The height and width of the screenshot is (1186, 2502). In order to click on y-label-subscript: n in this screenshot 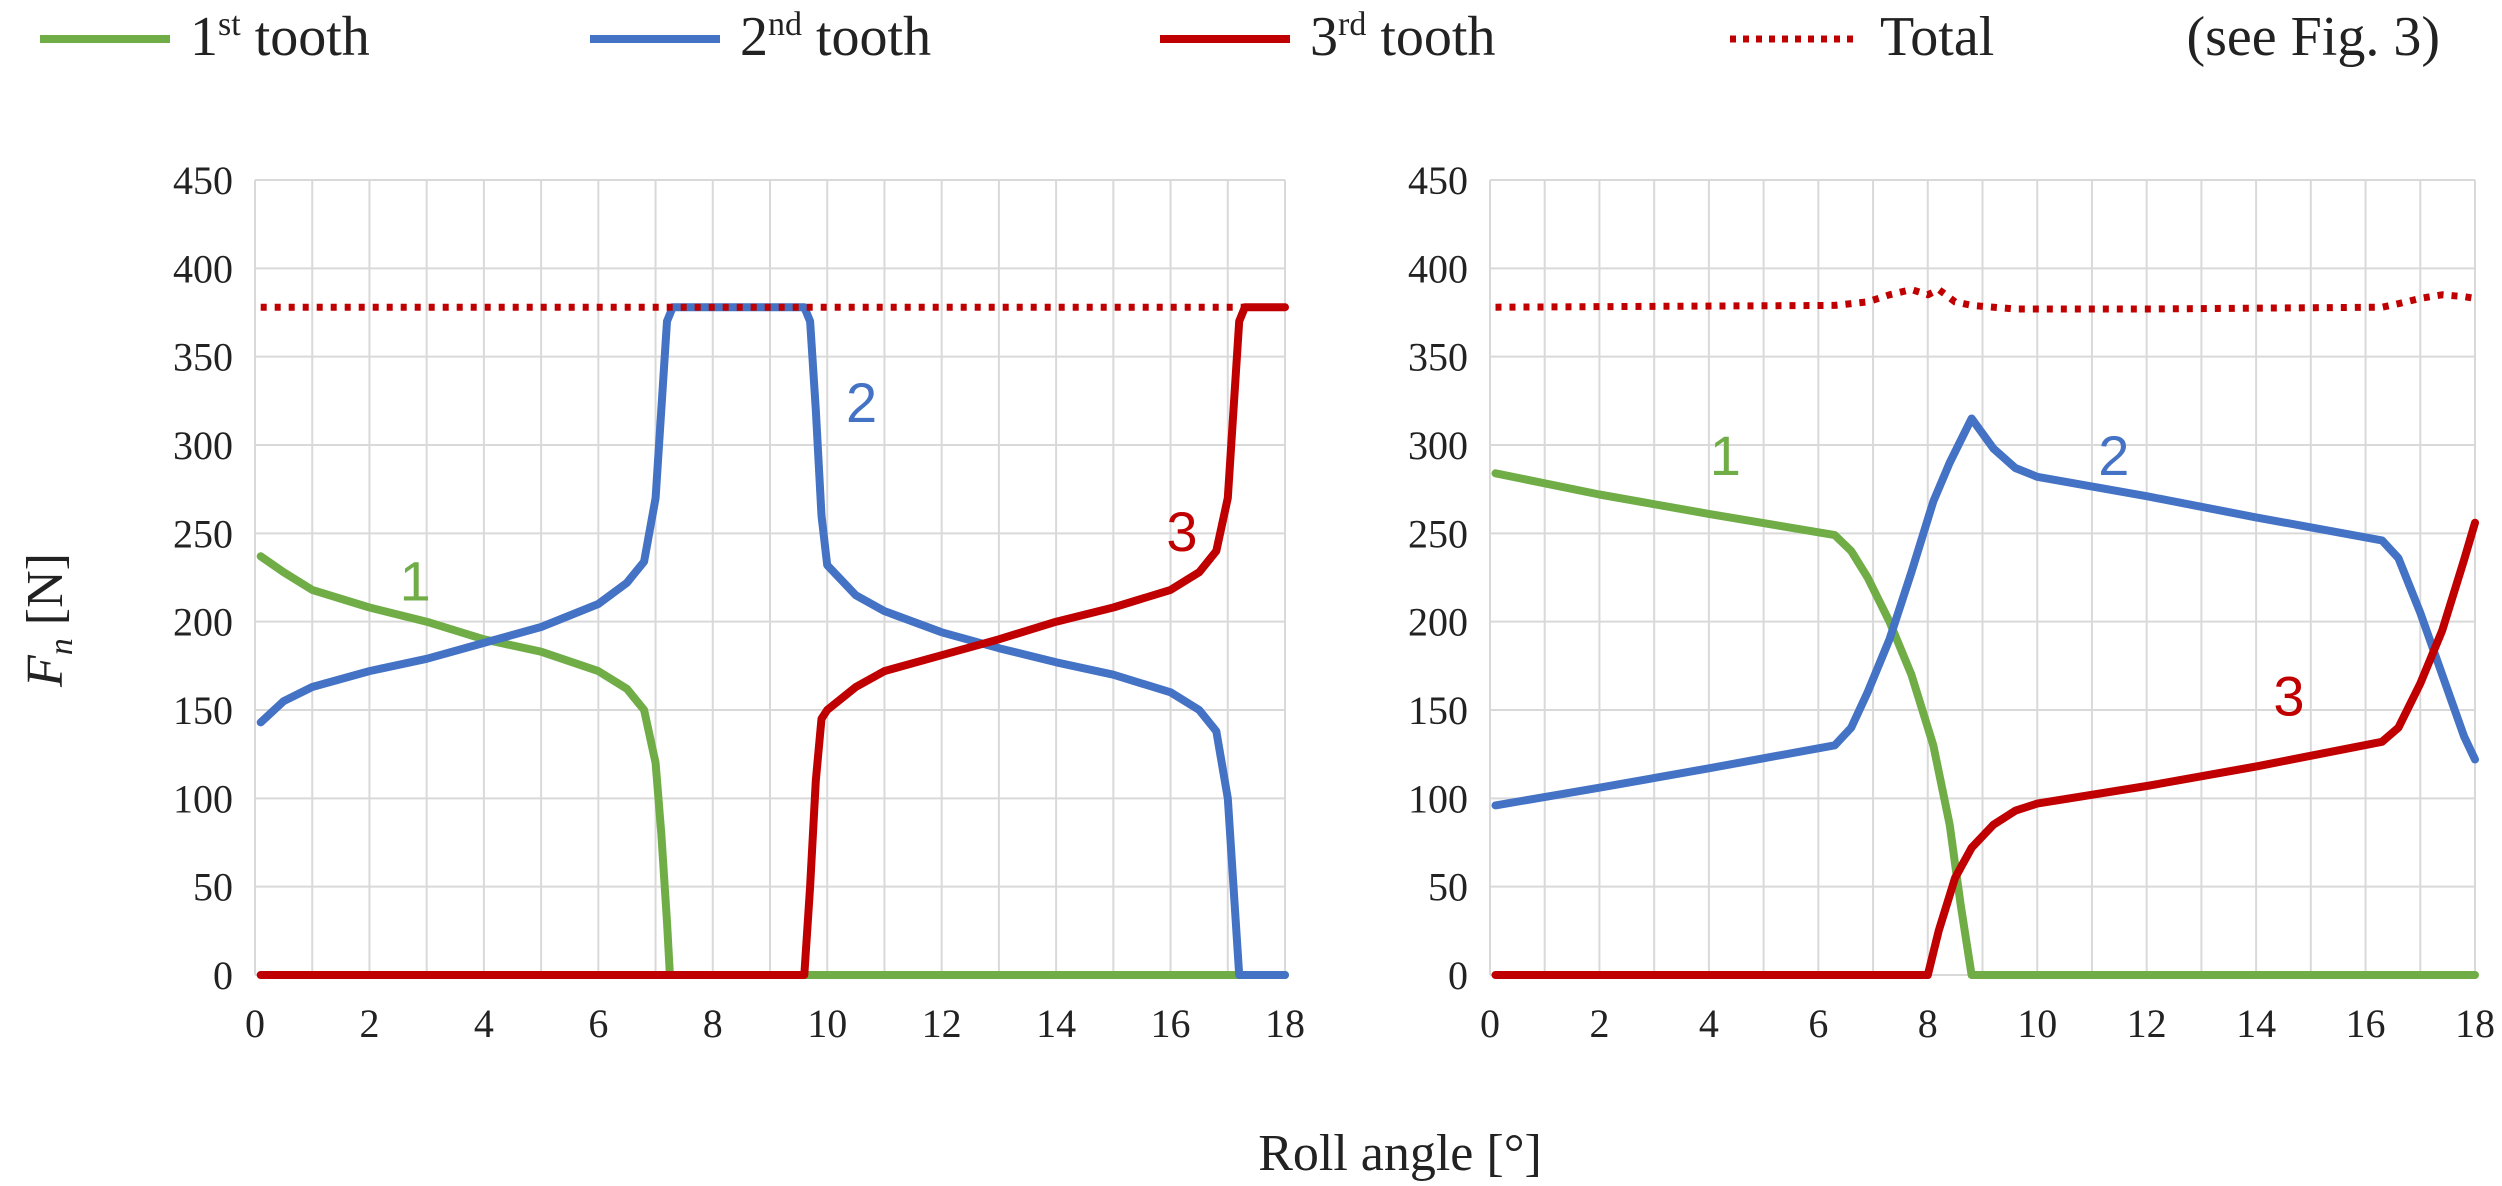, I will do `click(61, 646)`.